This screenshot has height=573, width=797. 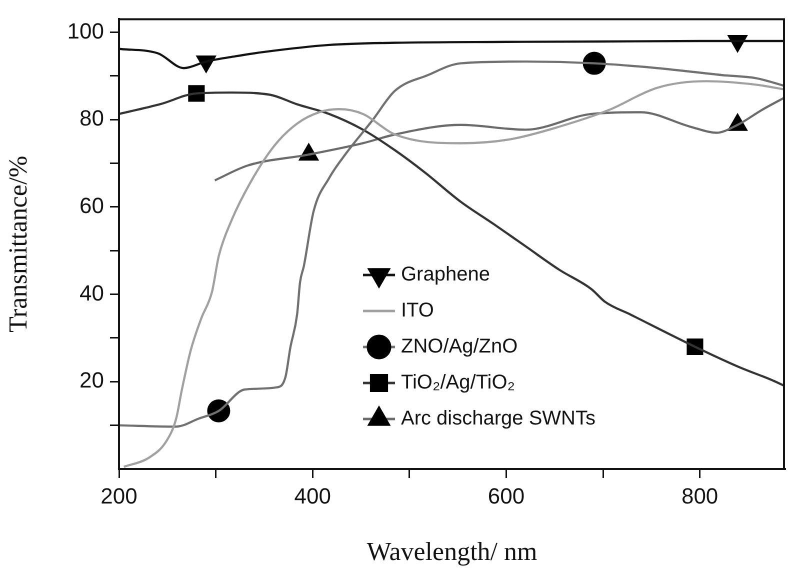 What do you see at coordinates (417, 311) in the screenshot?
I see `legend-label: ITO` at bounding box center [417, 311].